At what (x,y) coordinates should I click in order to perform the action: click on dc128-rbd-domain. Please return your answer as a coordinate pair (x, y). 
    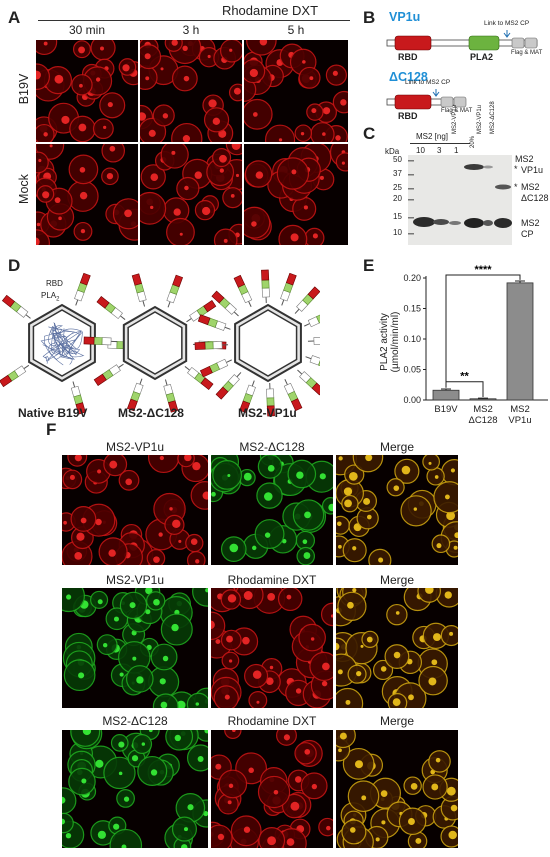
    Looking at the image, I should click on (413, 102).